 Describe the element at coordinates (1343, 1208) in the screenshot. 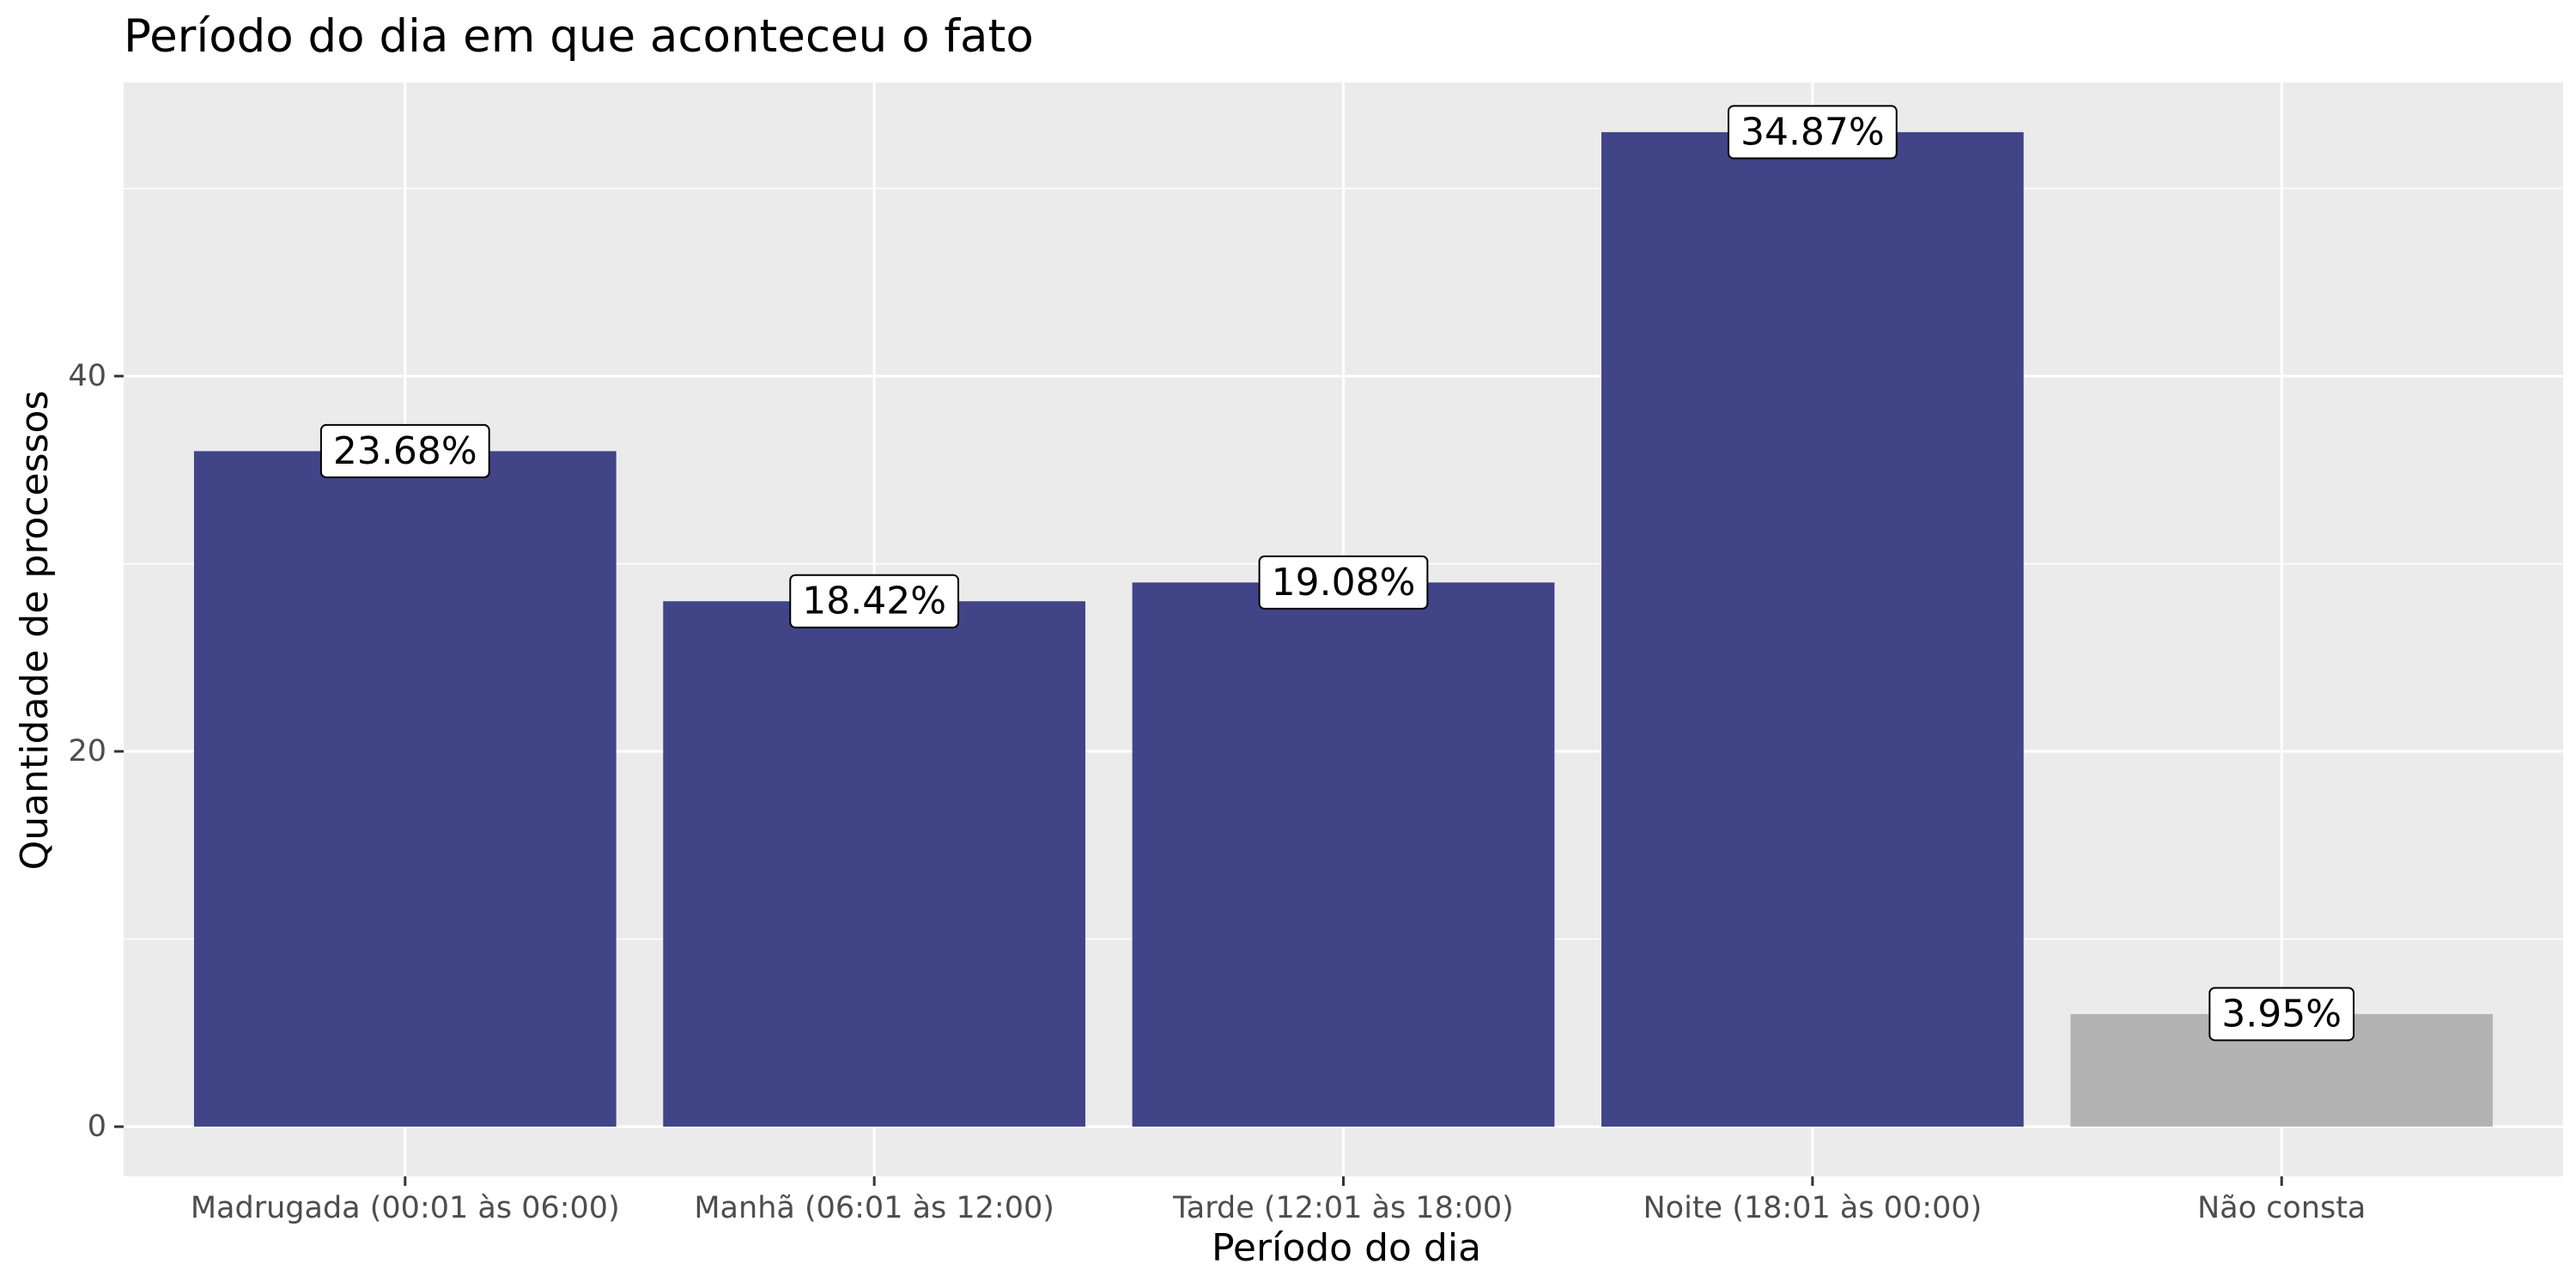

I see `x-tick-label: Tarde (12:01 às 18:00)` at that location.